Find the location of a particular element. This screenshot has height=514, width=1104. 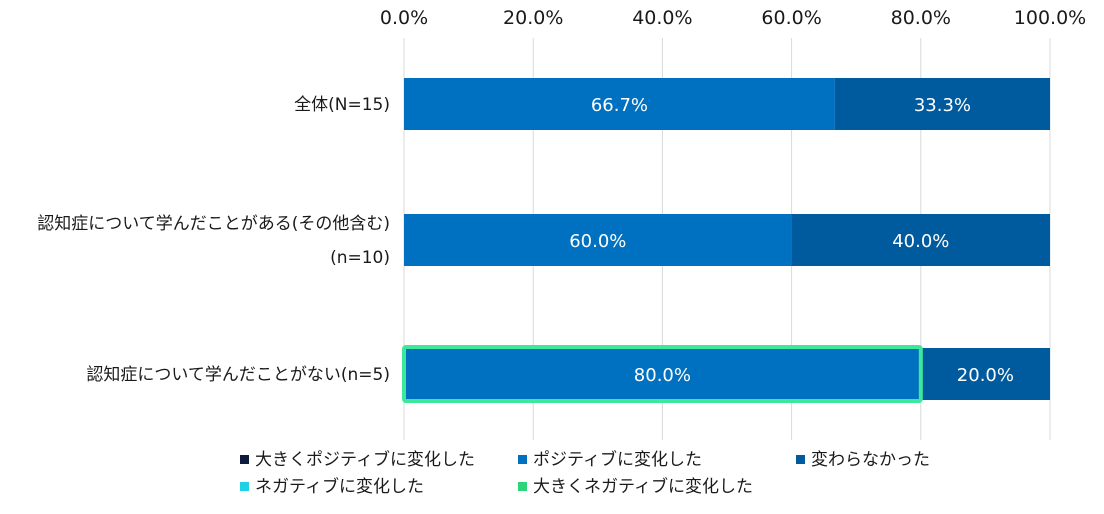

category-label: 全体(N=15) is located at coordinates (342, 105).